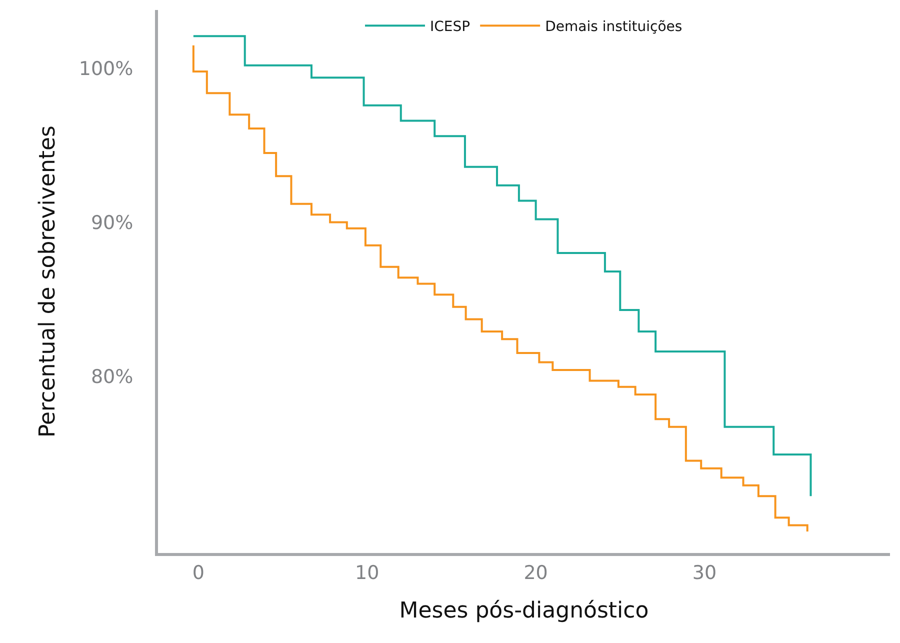  What do you see at coordinates (367, 573) in the screenshot?
I see `x-tick-label: 10` at bounding box center [367, 573].